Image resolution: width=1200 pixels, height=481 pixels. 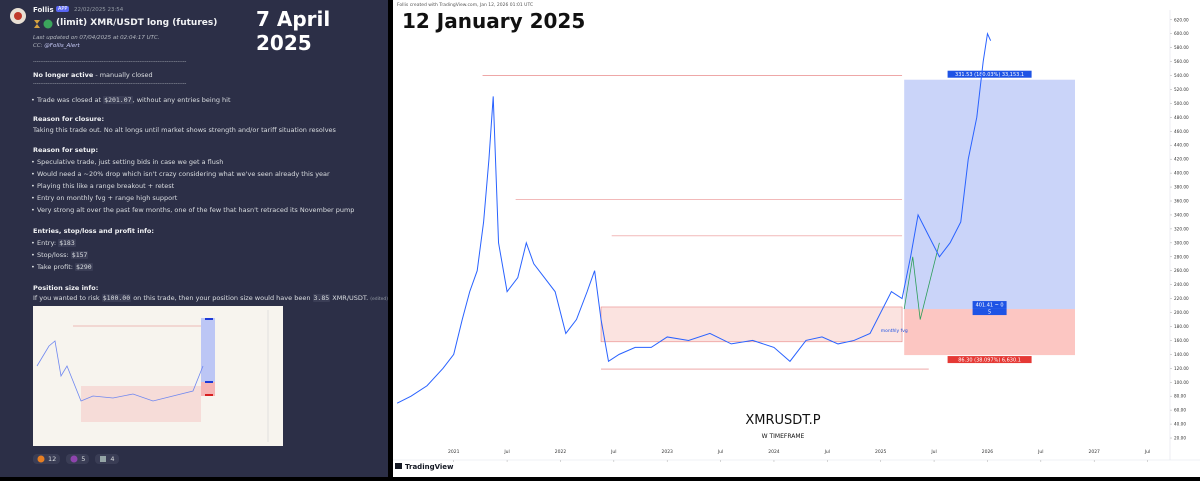 What do you see at coordinates (1181, 33) in the screenshot?
I see `y-tick-label: 600.00` at bounding box center [1181, 33].